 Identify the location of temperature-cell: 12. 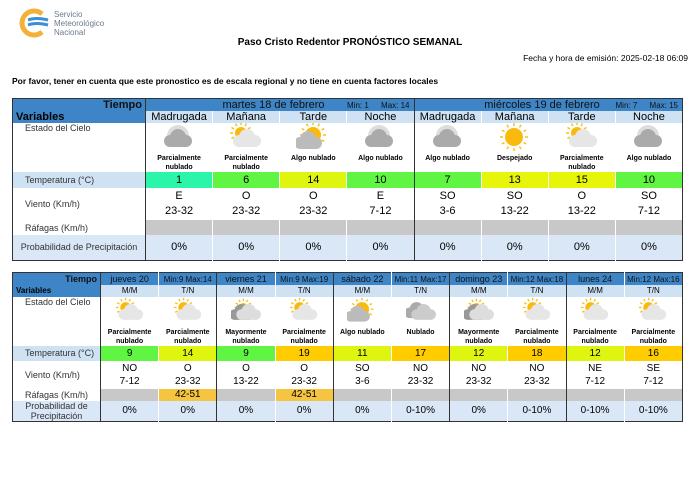
(595, 353).